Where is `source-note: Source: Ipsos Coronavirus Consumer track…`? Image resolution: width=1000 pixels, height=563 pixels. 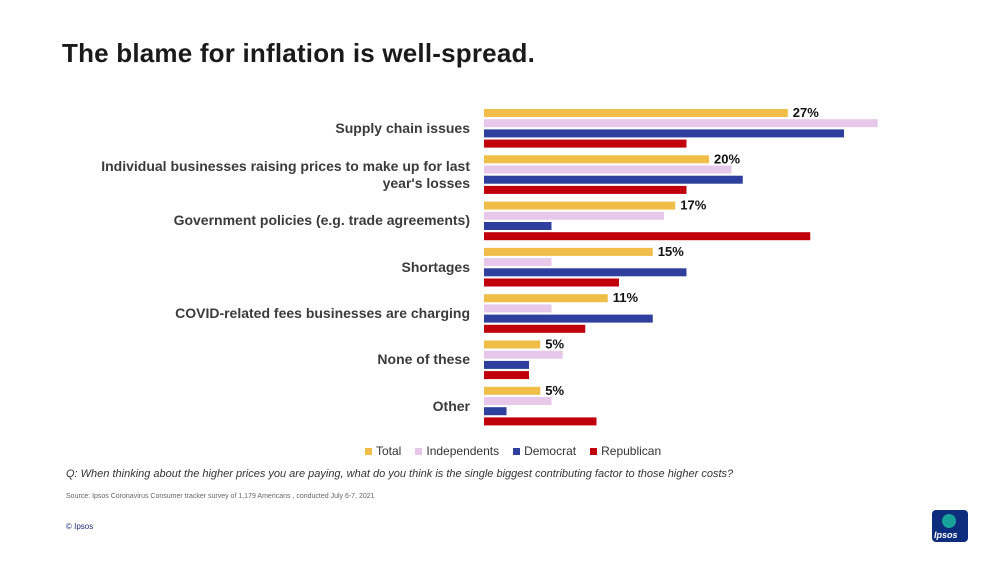
source-note: Source: Ipsos Coronavirus Consumer track… is located at coordinates (220, 496).